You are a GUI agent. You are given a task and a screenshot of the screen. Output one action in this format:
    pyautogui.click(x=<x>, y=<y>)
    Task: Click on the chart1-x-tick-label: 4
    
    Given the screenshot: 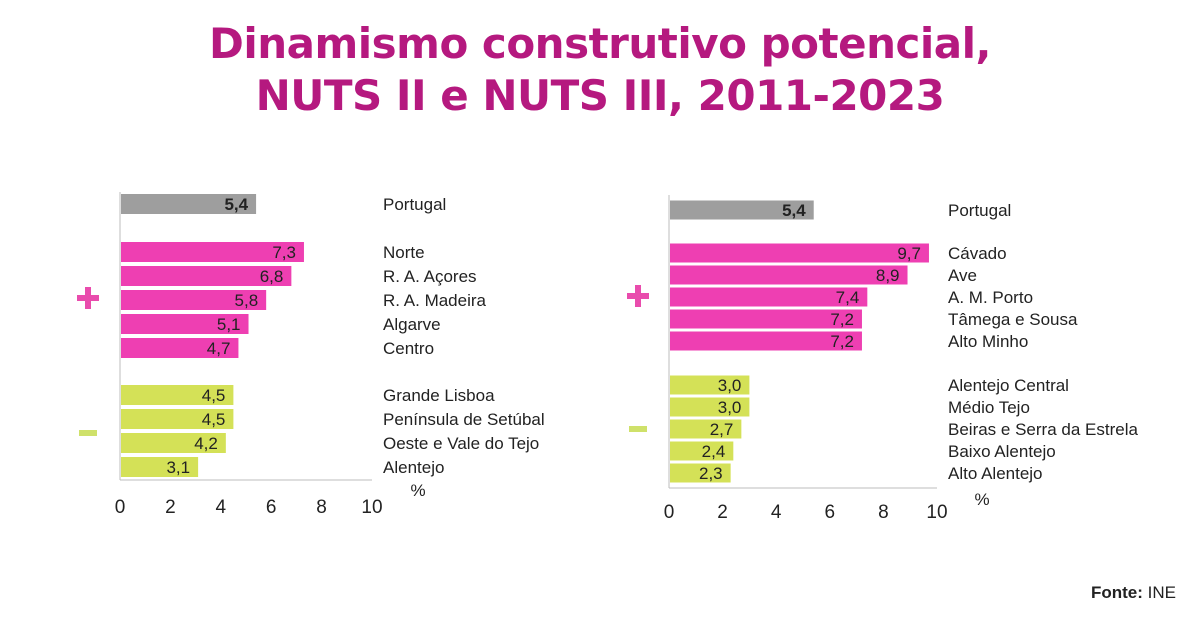 What is the action you would take?
    pyautogui.click(x=221, y=507)
    